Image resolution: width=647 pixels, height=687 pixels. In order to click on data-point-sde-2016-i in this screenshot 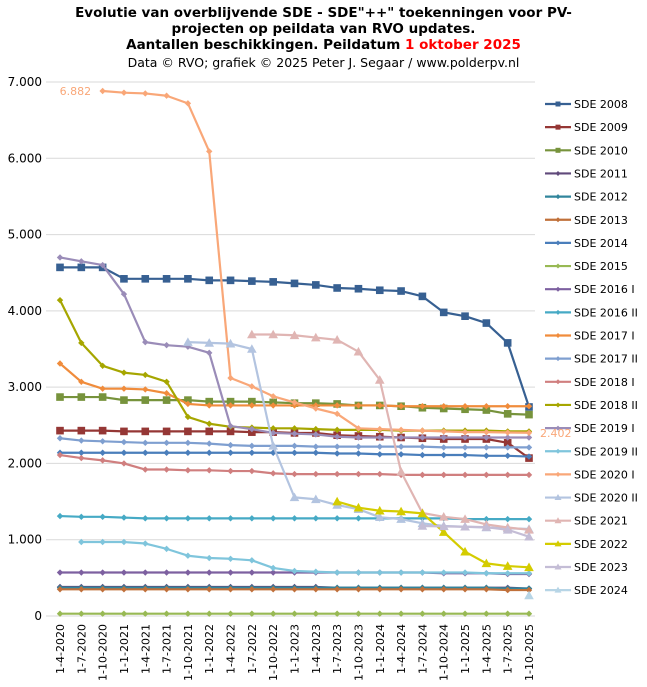, I will do `click(230, 572)`.